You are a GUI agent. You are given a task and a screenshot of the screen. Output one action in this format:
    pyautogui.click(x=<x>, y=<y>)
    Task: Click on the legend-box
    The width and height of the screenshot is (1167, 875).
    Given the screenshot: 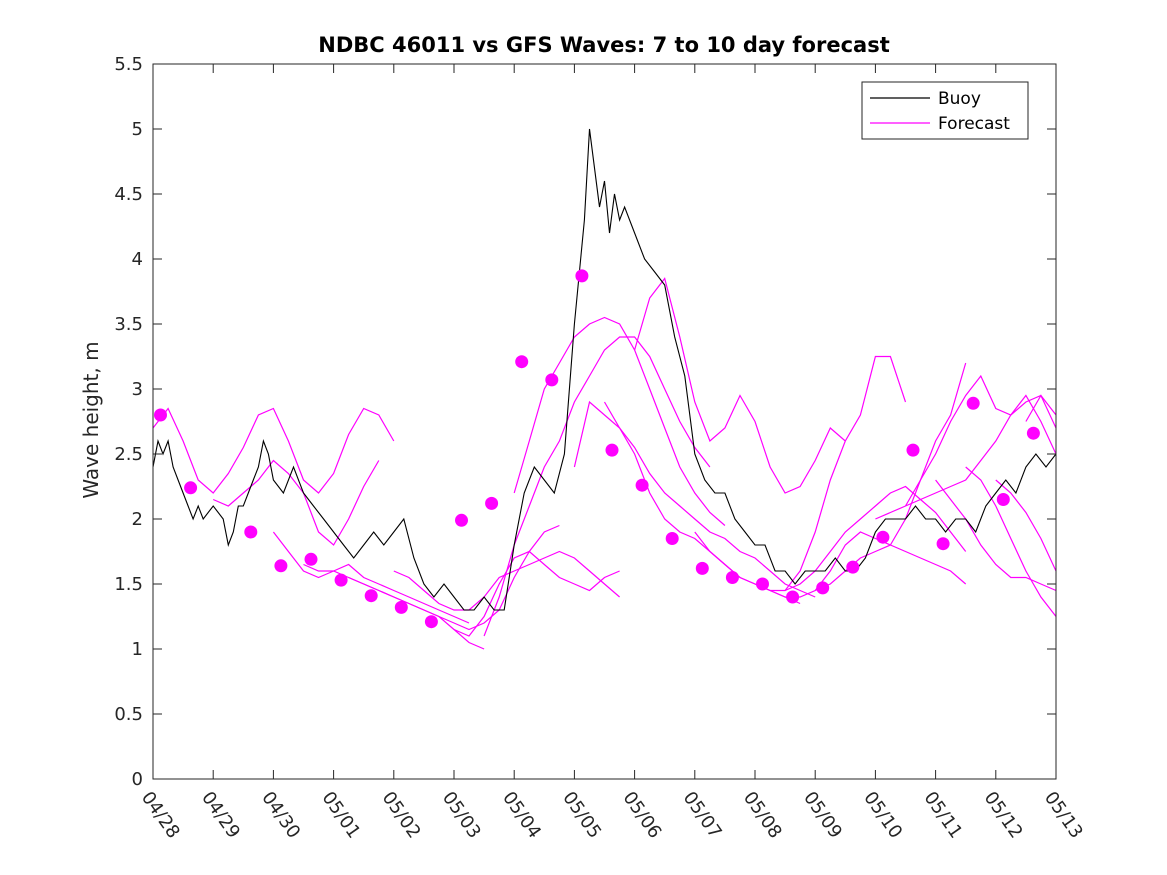 What is the action you would take?
    pyautogui.click(x=945, y=110)
    